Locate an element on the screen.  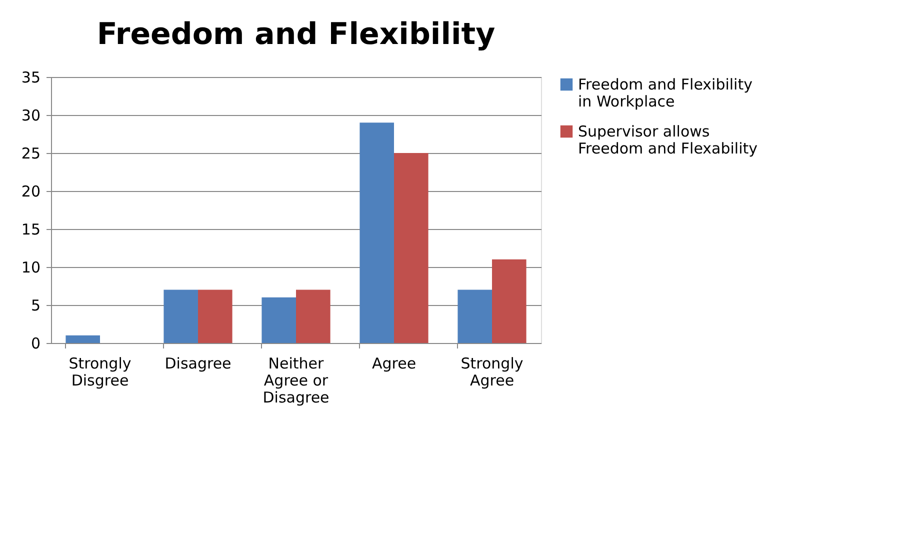
legend-label: Supervisor allows Freedom and Flexability is located at coordinates (668, 140).